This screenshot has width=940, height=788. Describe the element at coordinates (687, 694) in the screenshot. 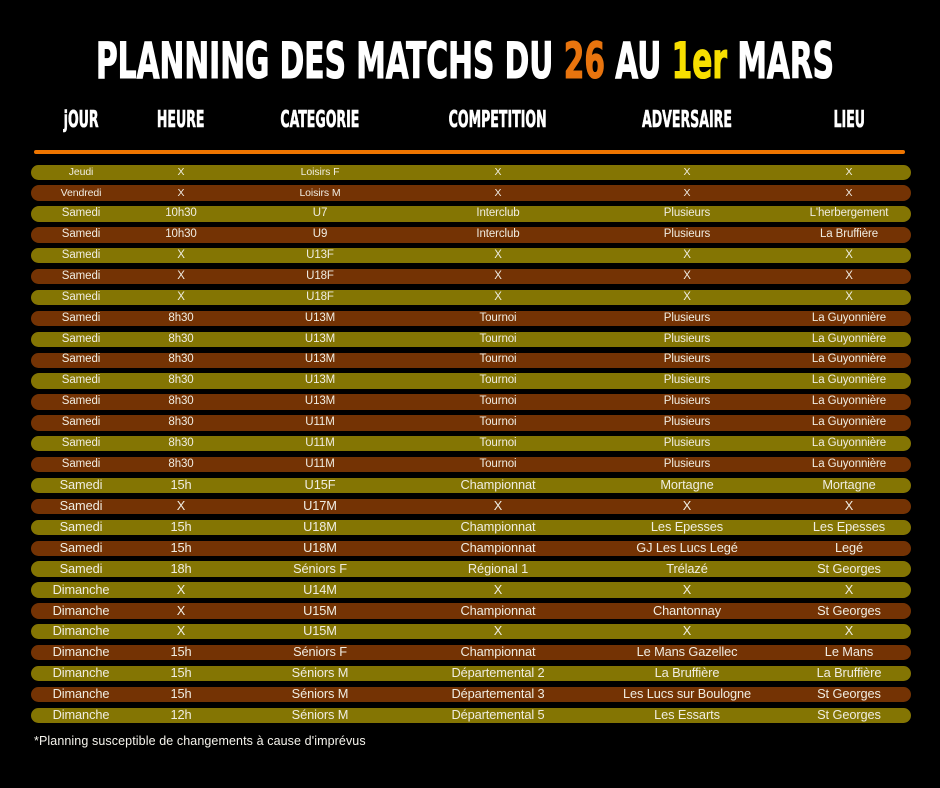

I see `cell-adversaire: Les Lucs sur Boulogne` at that location.